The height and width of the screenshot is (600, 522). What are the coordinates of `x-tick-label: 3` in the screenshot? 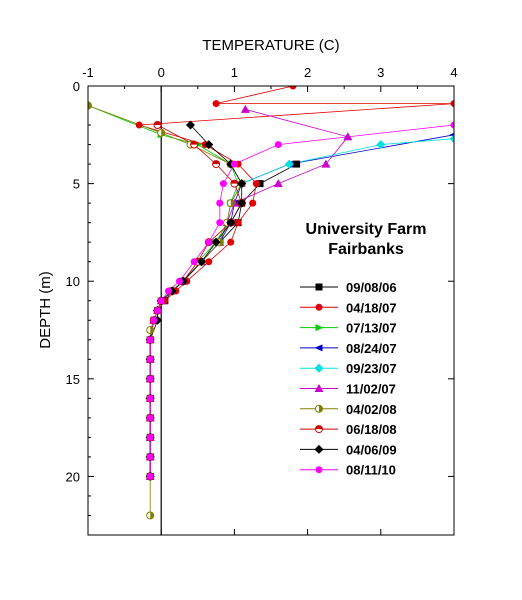 It's located at (380, 72).